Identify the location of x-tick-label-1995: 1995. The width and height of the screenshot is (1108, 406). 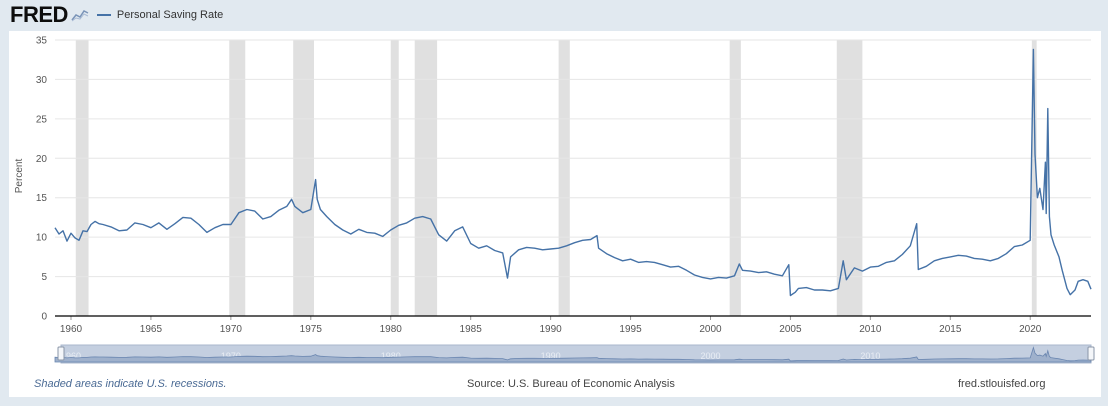
(630, 329).